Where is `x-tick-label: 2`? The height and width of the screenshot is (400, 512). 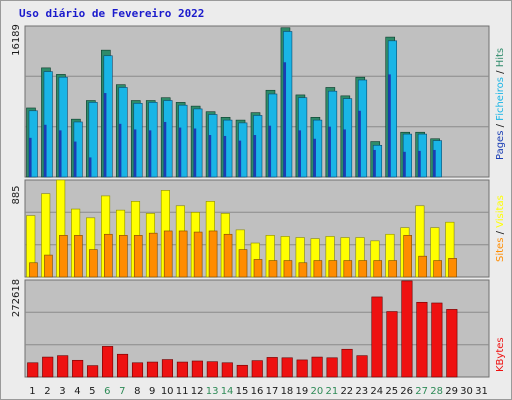
x-tick-label: 2 is located at coordinates (47, 391).